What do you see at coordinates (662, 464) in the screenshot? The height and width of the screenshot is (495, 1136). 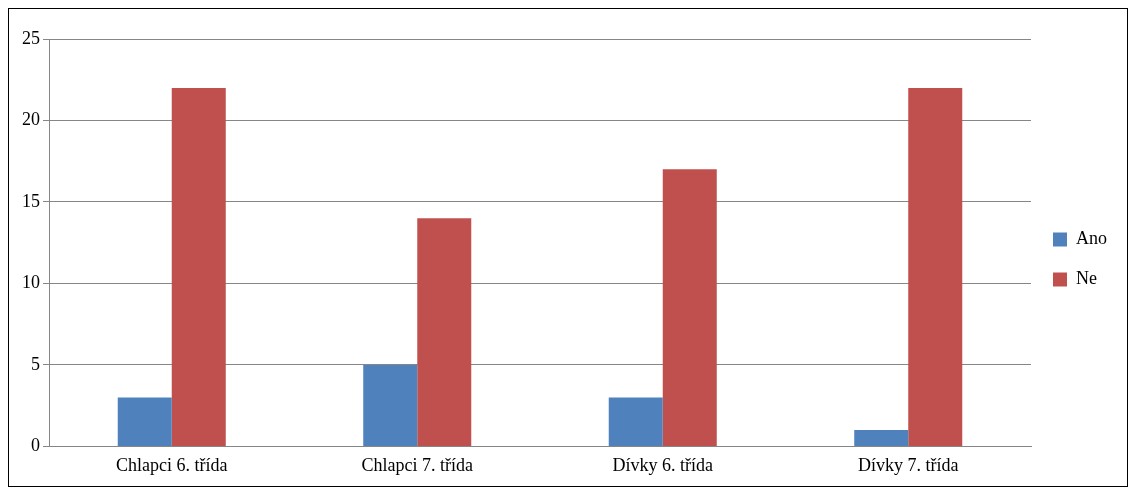 I see `x-tick-label: Dívky 6. třída` at bounding box center [662, 464].